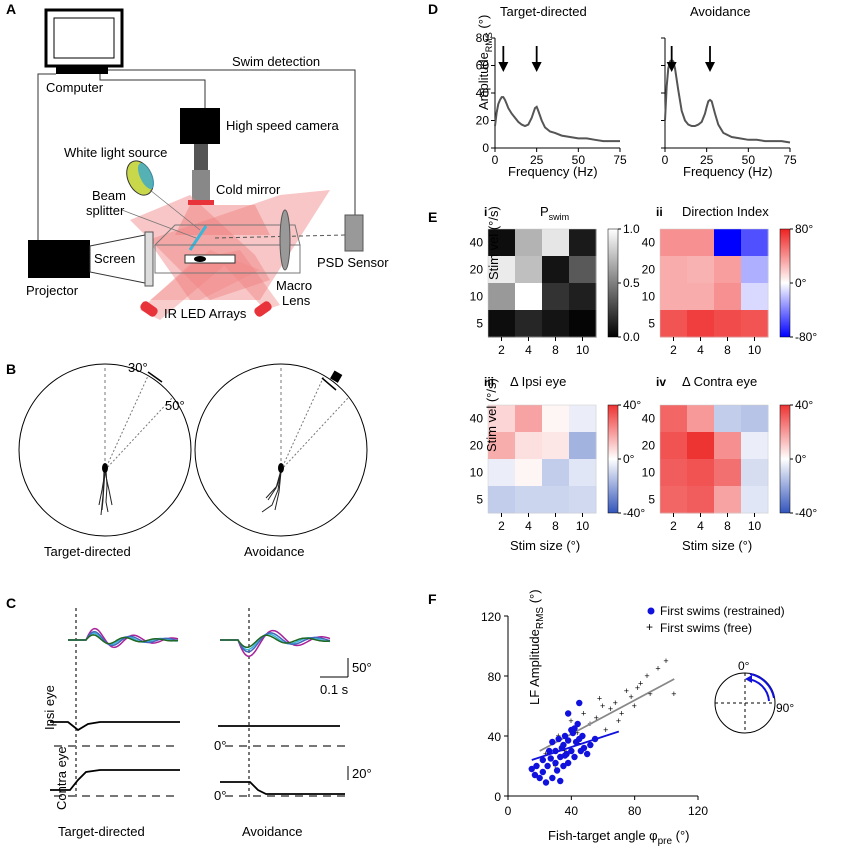 The width and height of the screenshot is (843, 849). Describe the element at coordinates (495, 737) in the screenshot. I see `y-tick-label: 40` at that location.